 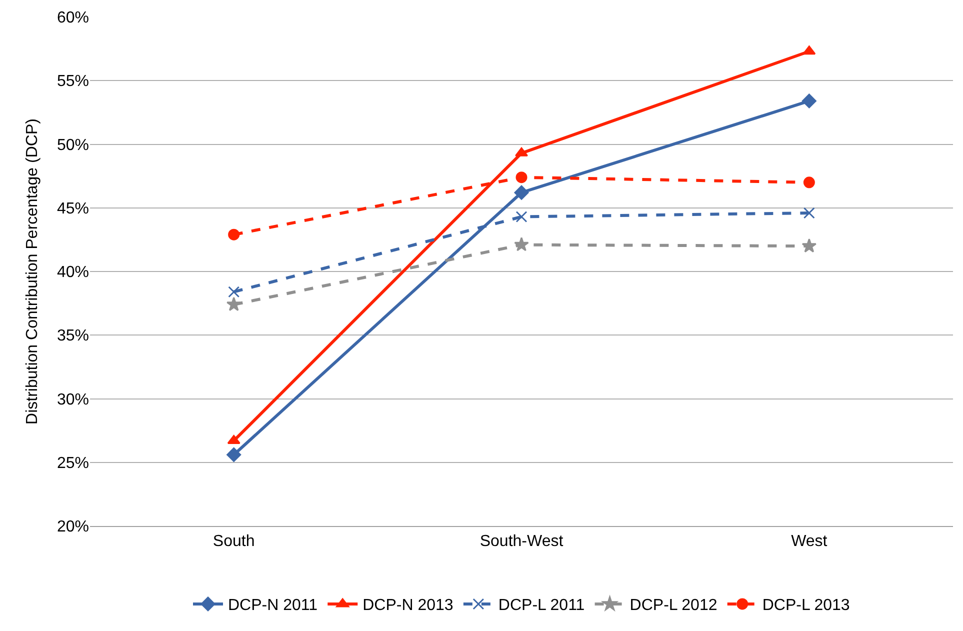 I want to click on legend-label: DCP-N 2013, so click(x=408, y=605).